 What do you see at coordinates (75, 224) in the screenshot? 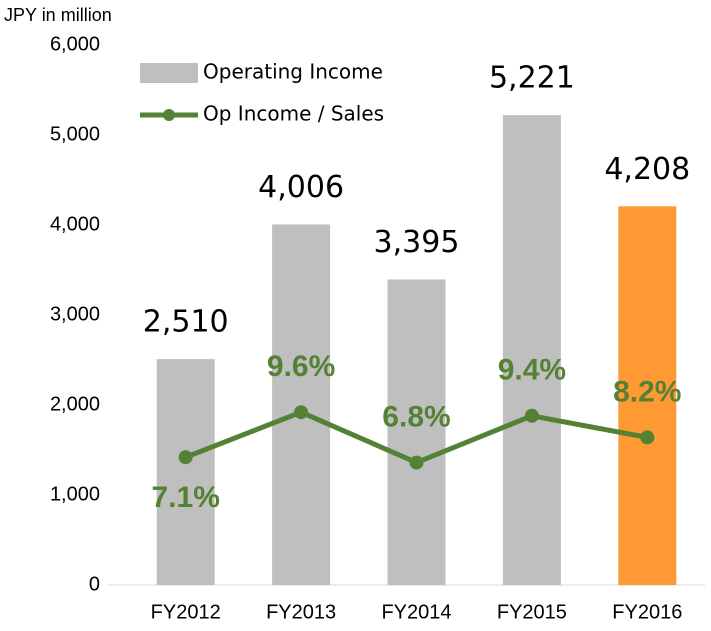
I see `y-tick-label: 4,000` at bounding box center [75, 224].